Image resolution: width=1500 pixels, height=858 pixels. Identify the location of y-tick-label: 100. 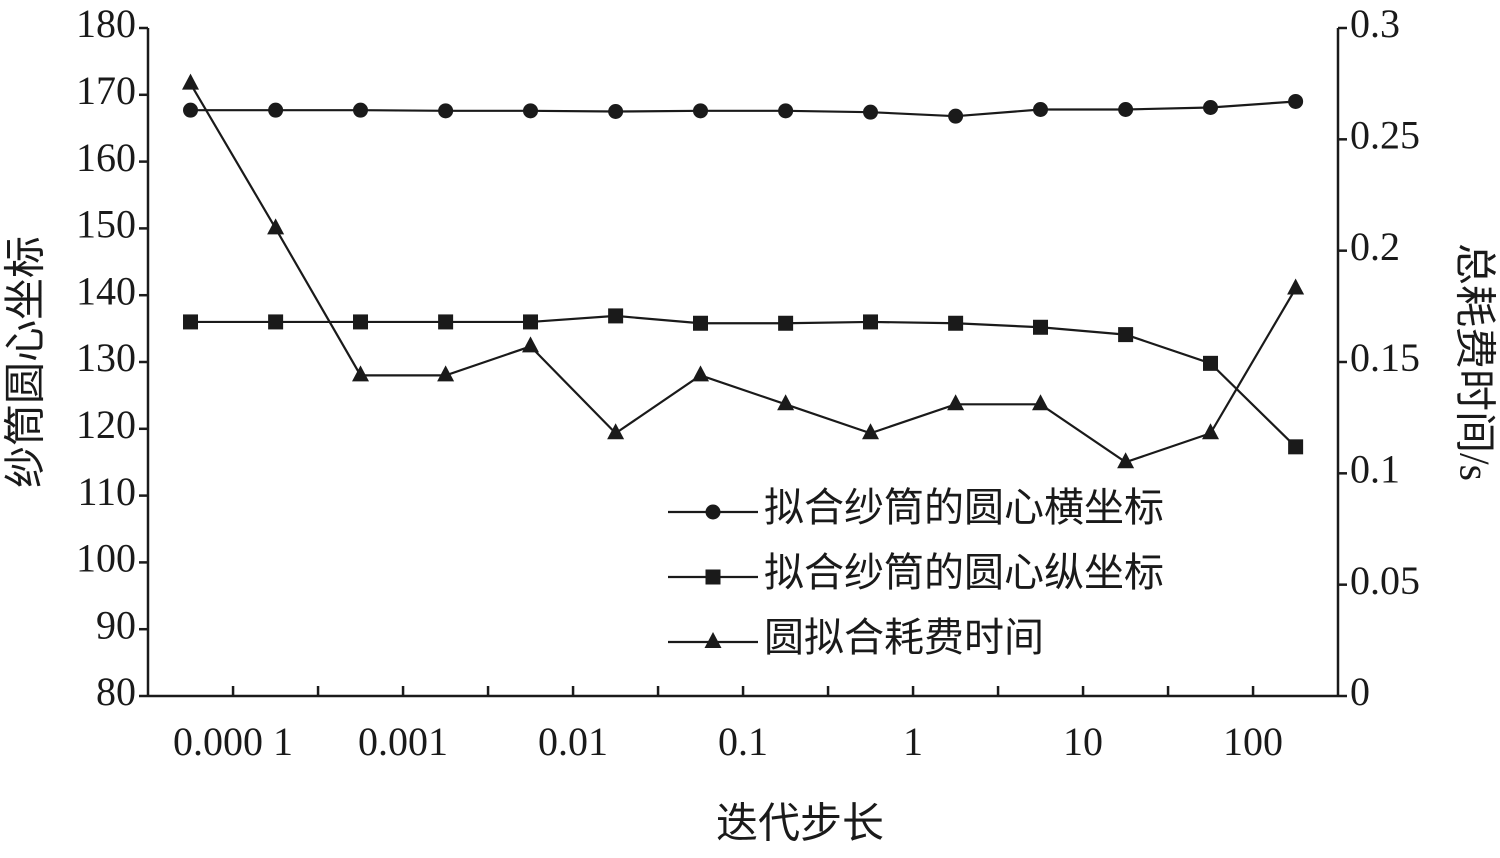
(106, 558).